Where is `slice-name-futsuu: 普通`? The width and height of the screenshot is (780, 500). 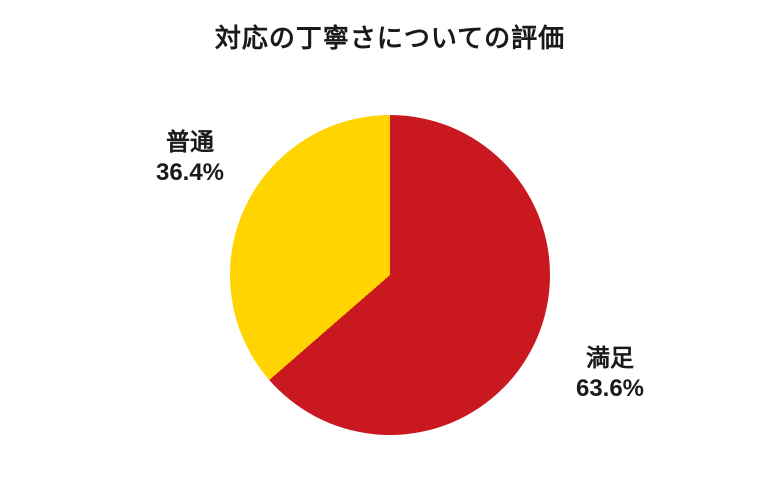 slice-name-futsuu: 普通 is located at coordinates (190, 142).